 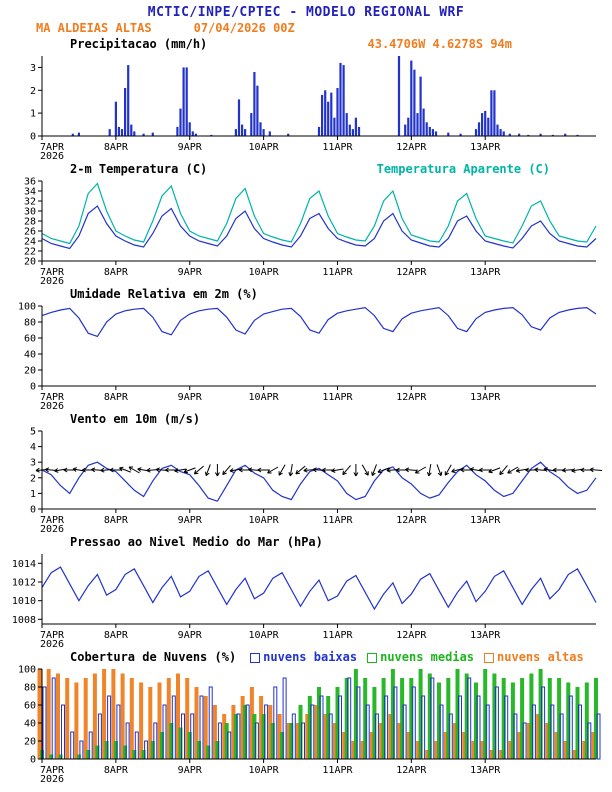 What do you see at coordinates (33, 447) in the screenshot?
I see `svg-text: 4` at bounding box center [33, 447].